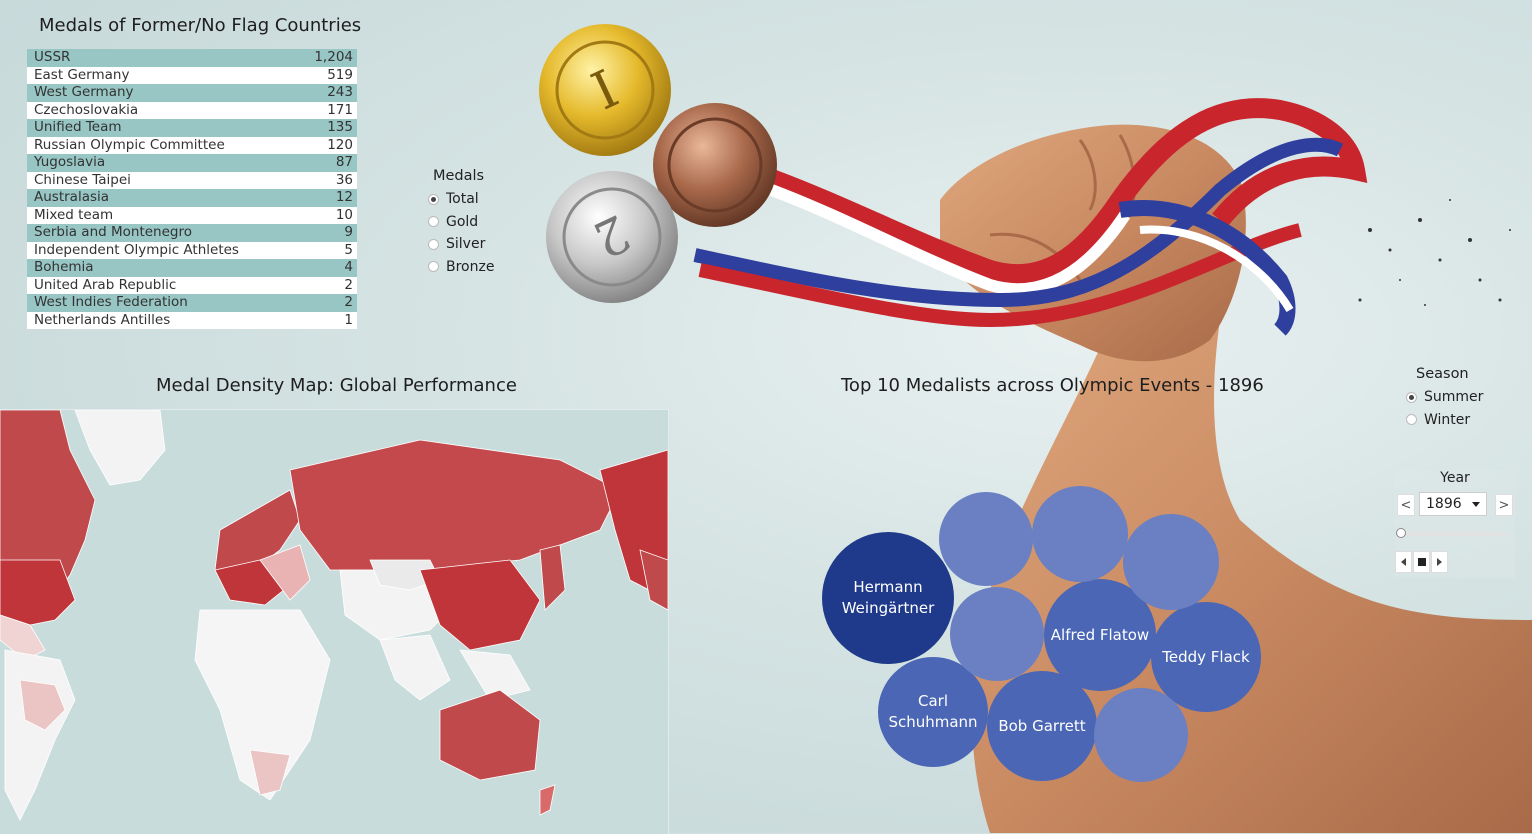 The height and width of the screenshot is (834, 1532). What do you see at coordinates (192, 320) in the screenshot?
I see `table-row: Netherlands Antilles 1` at bounding box center [192, 320].